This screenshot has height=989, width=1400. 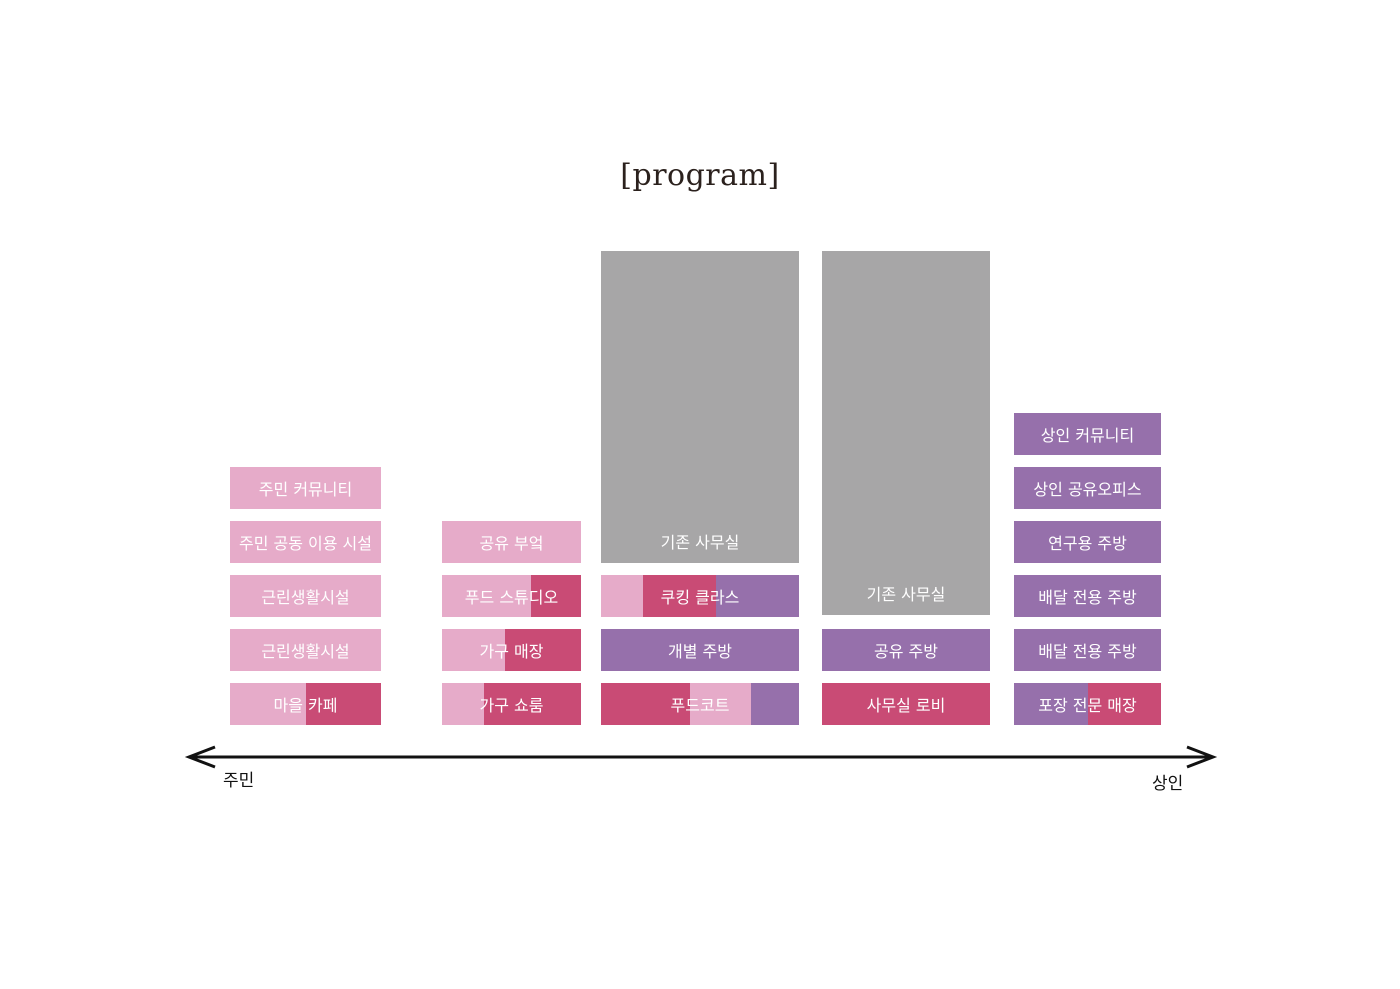 I want to click on block-label: 푸드코트, so click(x=700, y=705).